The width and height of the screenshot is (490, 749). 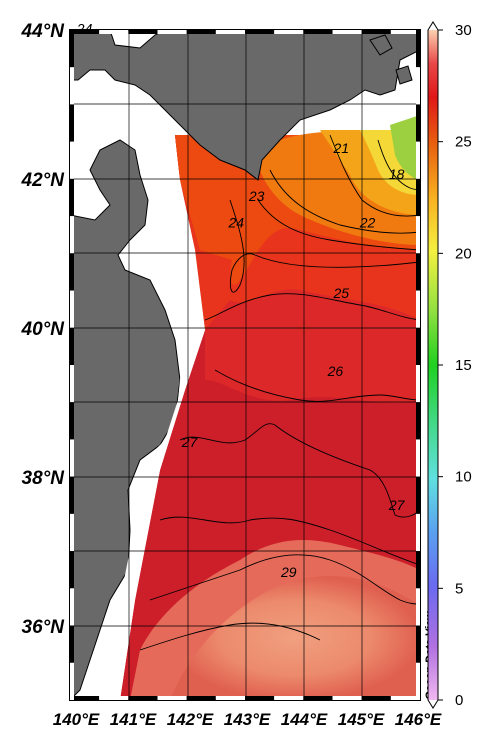 What do you see at coordinates (397, 174) in the screenshot?
I see `contour-label: 18` at bounding box center [397, 174].